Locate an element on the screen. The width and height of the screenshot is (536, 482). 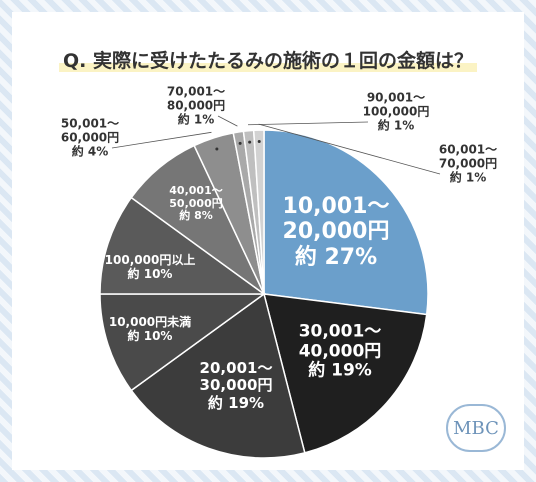
slice-label: 100,000円以上約 10% is located at coordinates (150, 267).